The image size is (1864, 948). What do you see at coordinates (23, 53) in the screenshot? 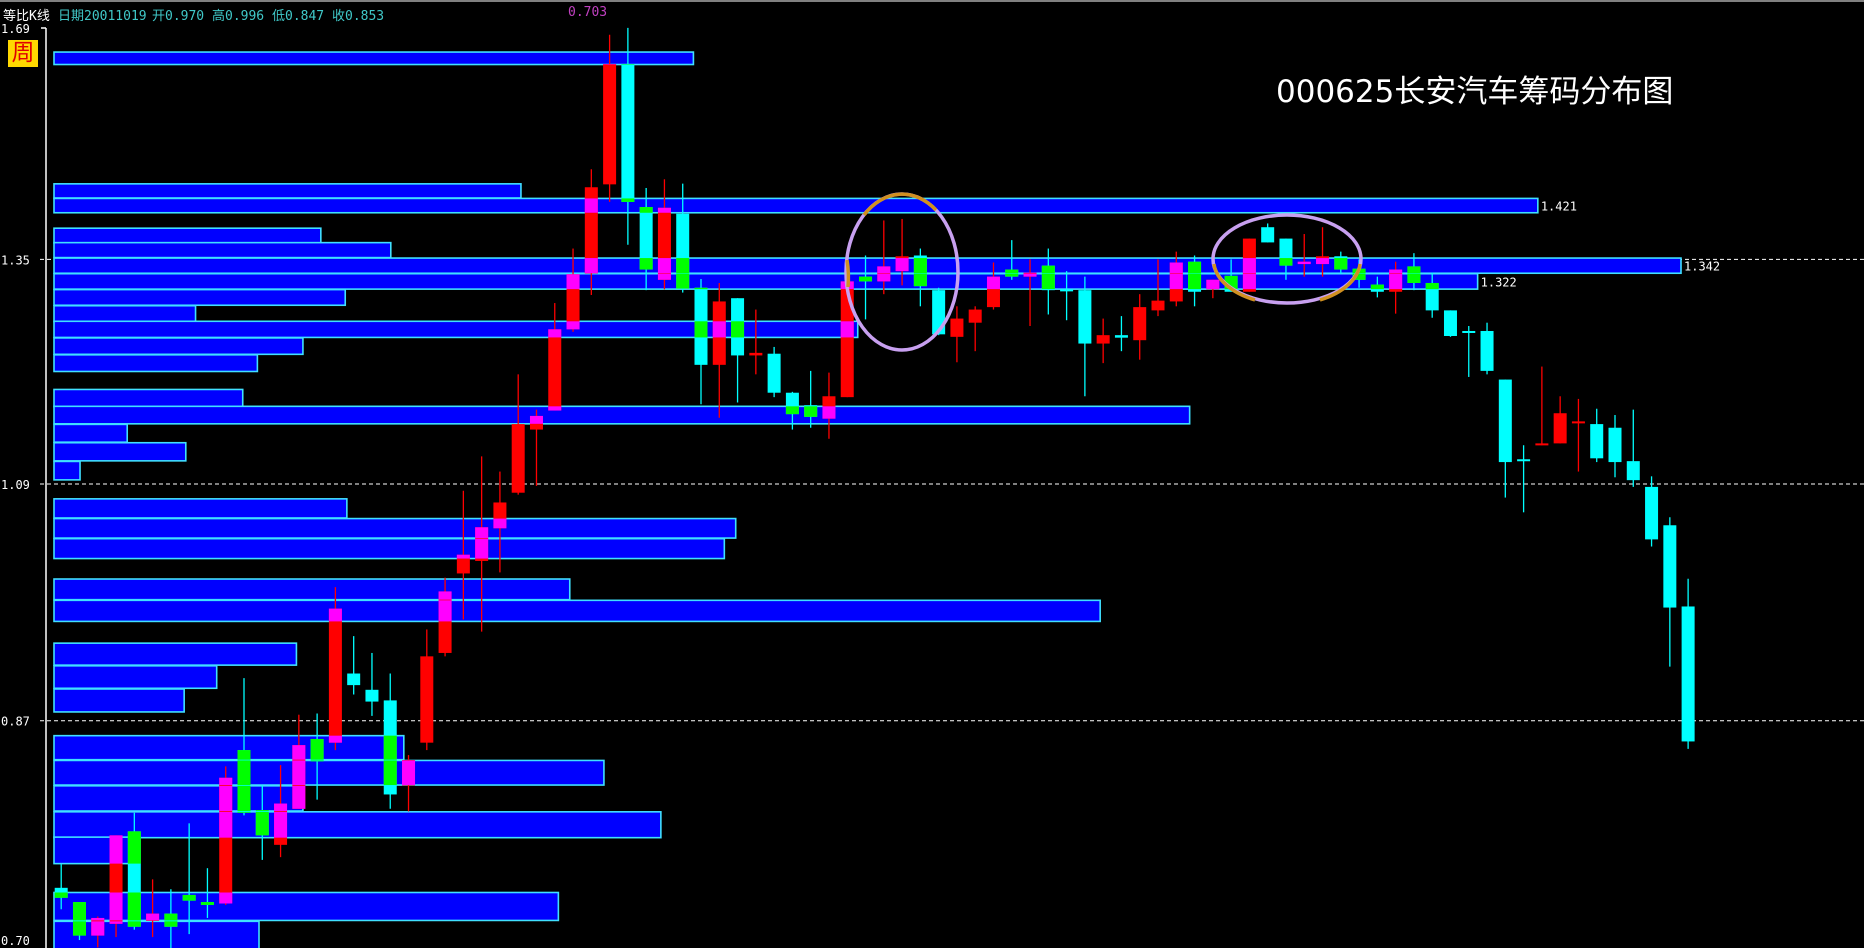
I see `period-badge-weekly: 周` at bounding box center [23, 53].